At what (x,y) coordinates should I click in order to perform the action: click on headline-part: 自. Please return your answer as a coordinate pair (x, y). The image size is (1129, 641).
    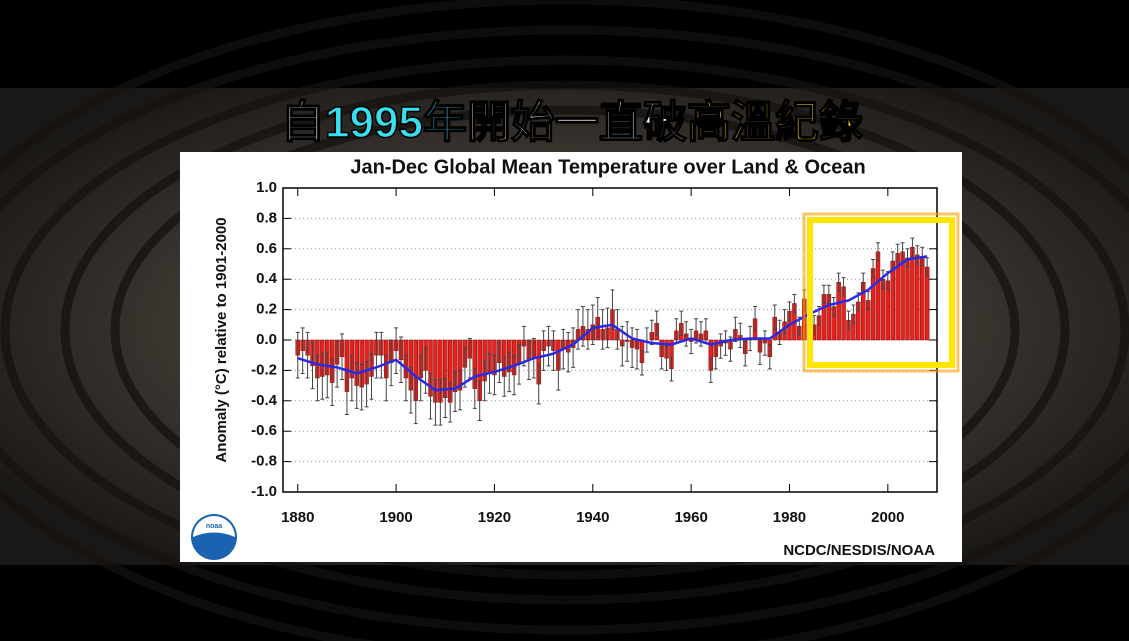
    Looking at the image, I should click on (303, 122).